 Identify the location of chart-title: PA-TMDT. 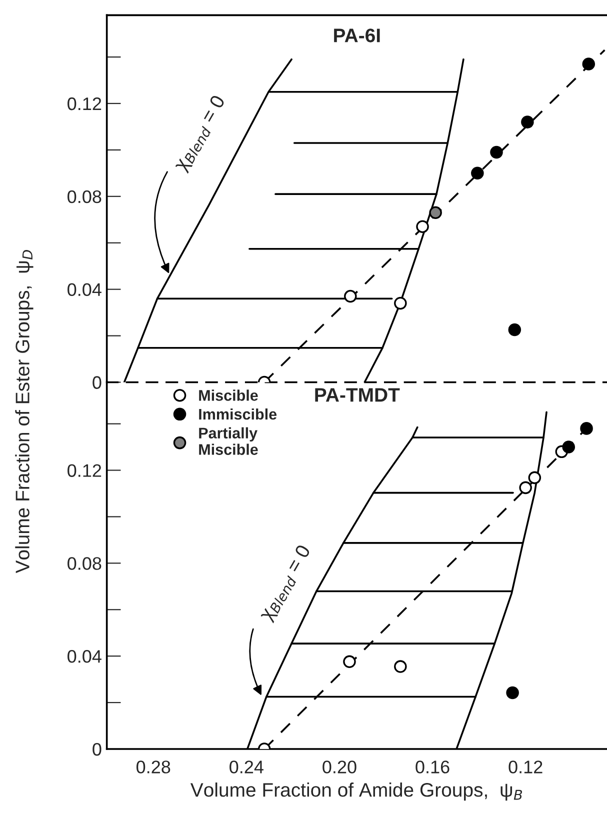
(357, 395).